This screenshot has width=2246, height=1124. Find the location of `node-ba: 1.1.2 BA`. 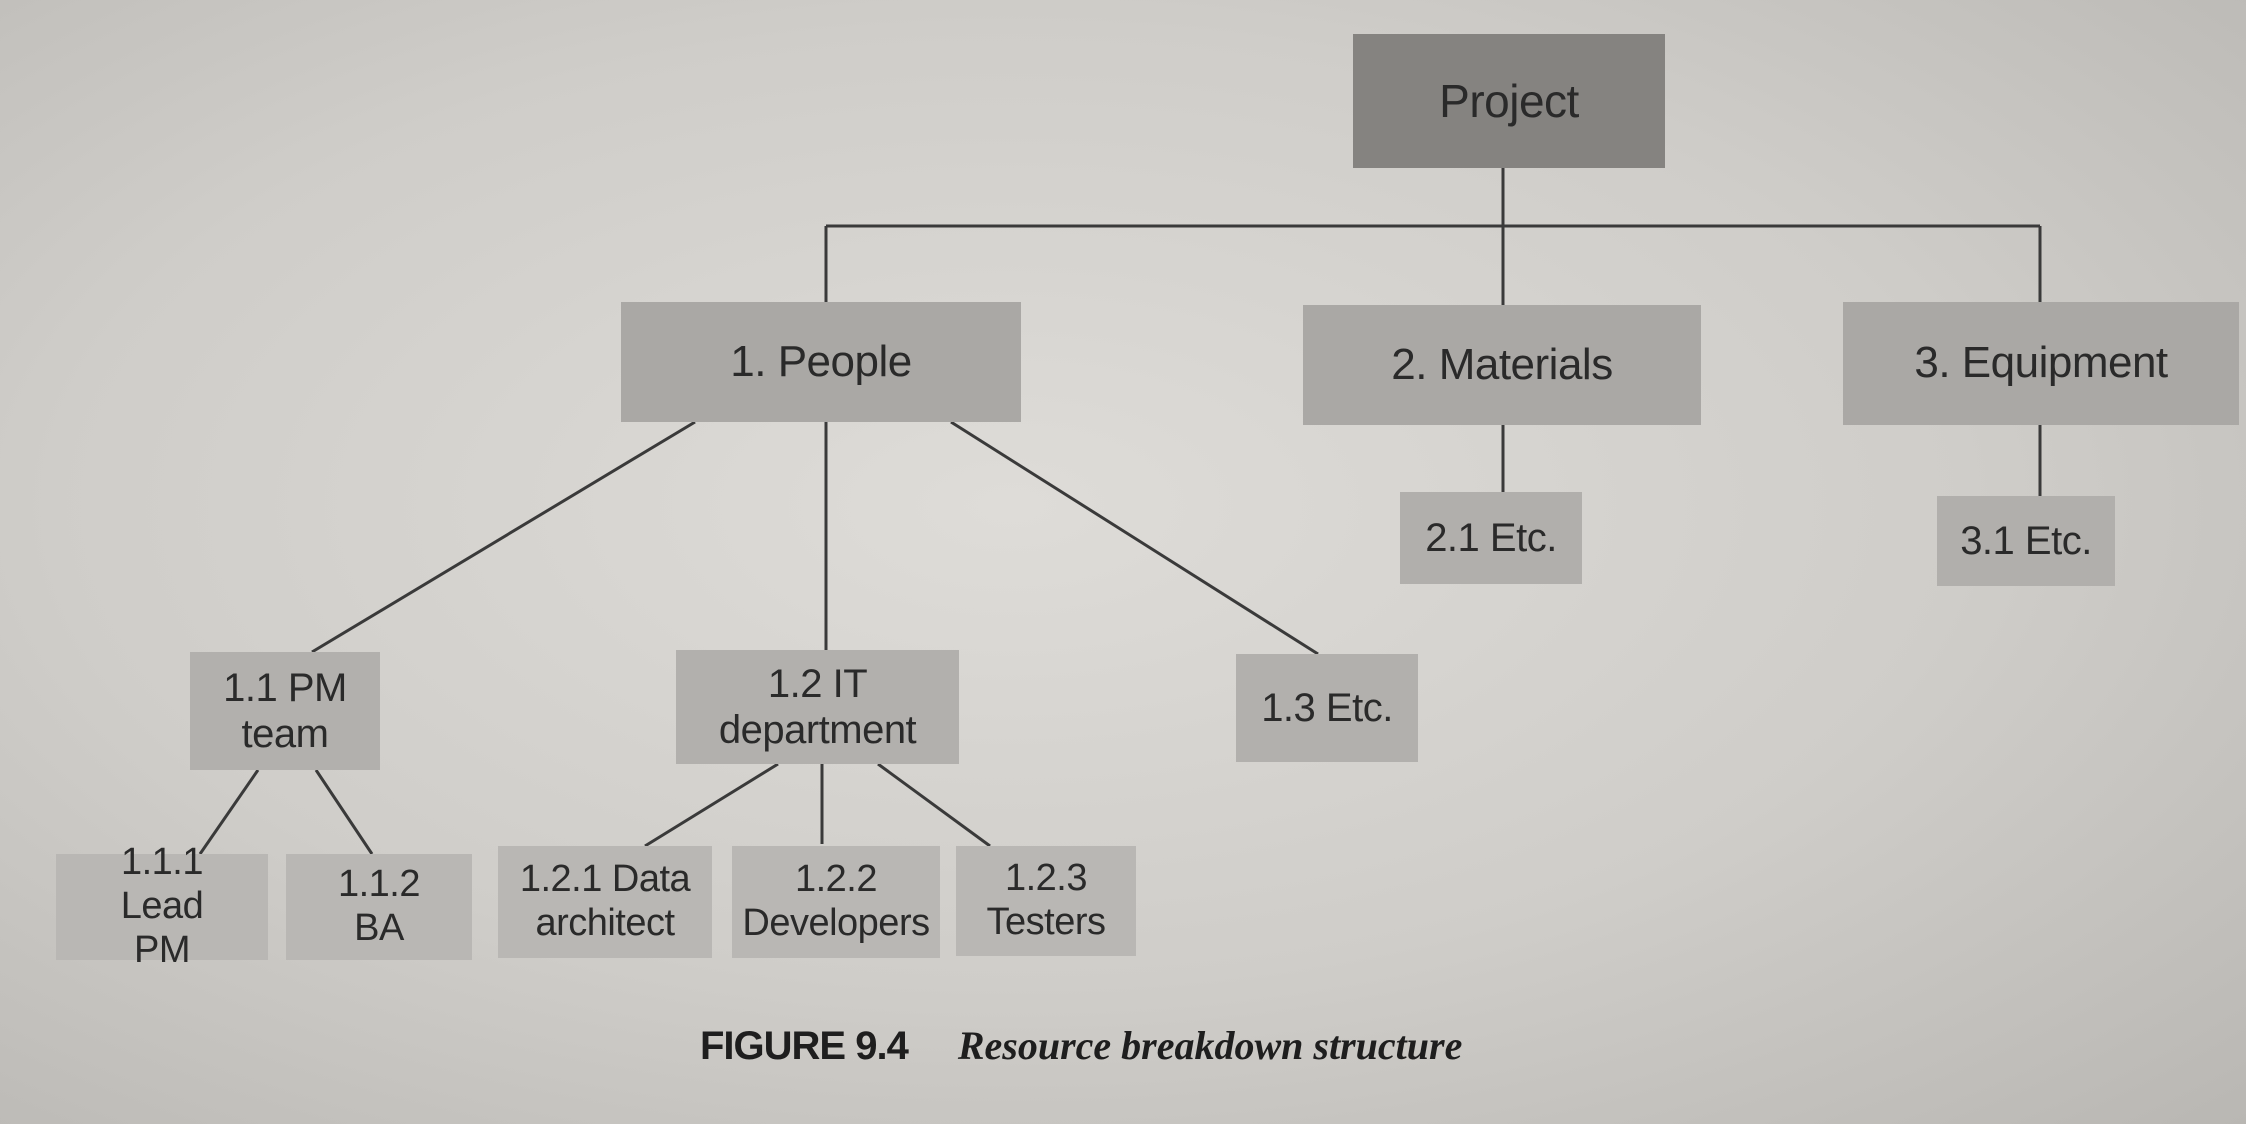

node-ba: 1.1.2 BA is located at coordinates (379, 907).